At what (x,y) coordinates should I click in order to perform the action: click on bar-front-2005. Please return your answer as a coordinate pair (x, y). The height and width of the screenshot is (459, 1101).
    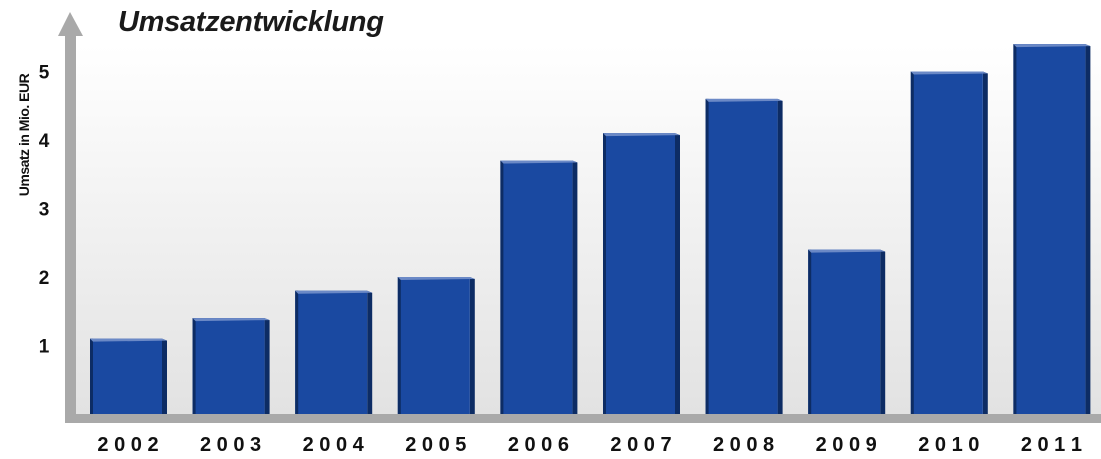
    Looking at the image, I should click on (433, 345).